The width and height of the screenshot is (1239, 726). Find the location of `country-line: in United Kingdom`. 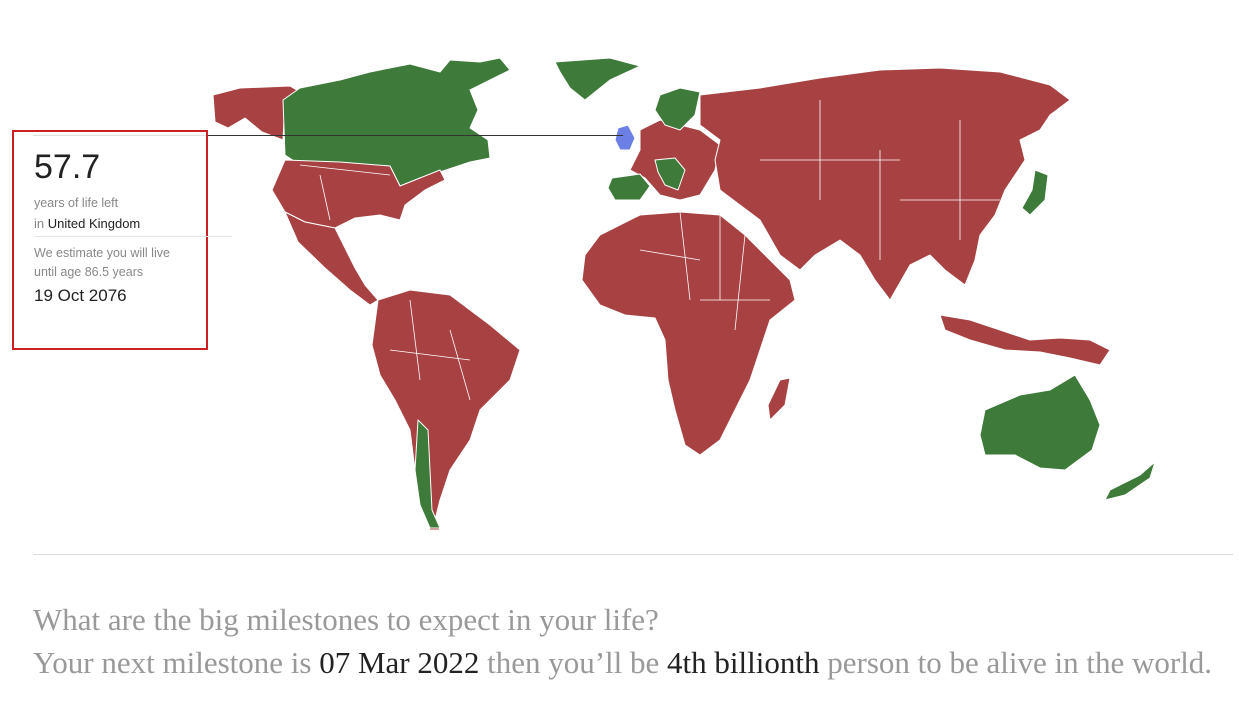

country-line: in United Kingdom is located at coordinates (87, 223).